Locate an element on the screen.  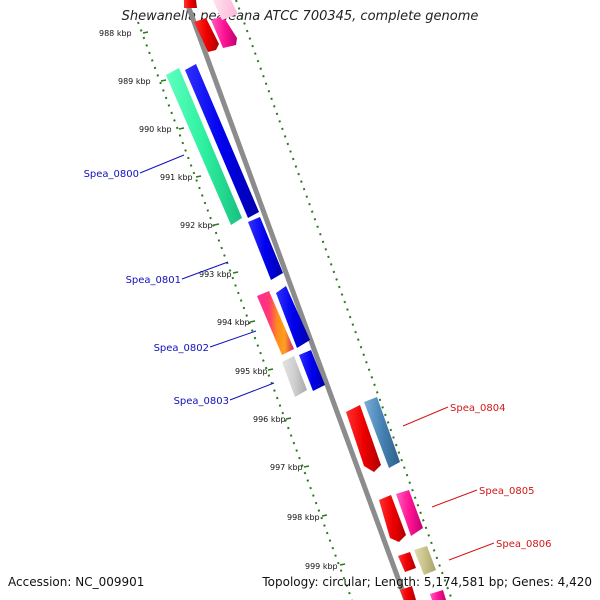
accession-text: Accession: NC_009901 is located at coordinates (76, 582).